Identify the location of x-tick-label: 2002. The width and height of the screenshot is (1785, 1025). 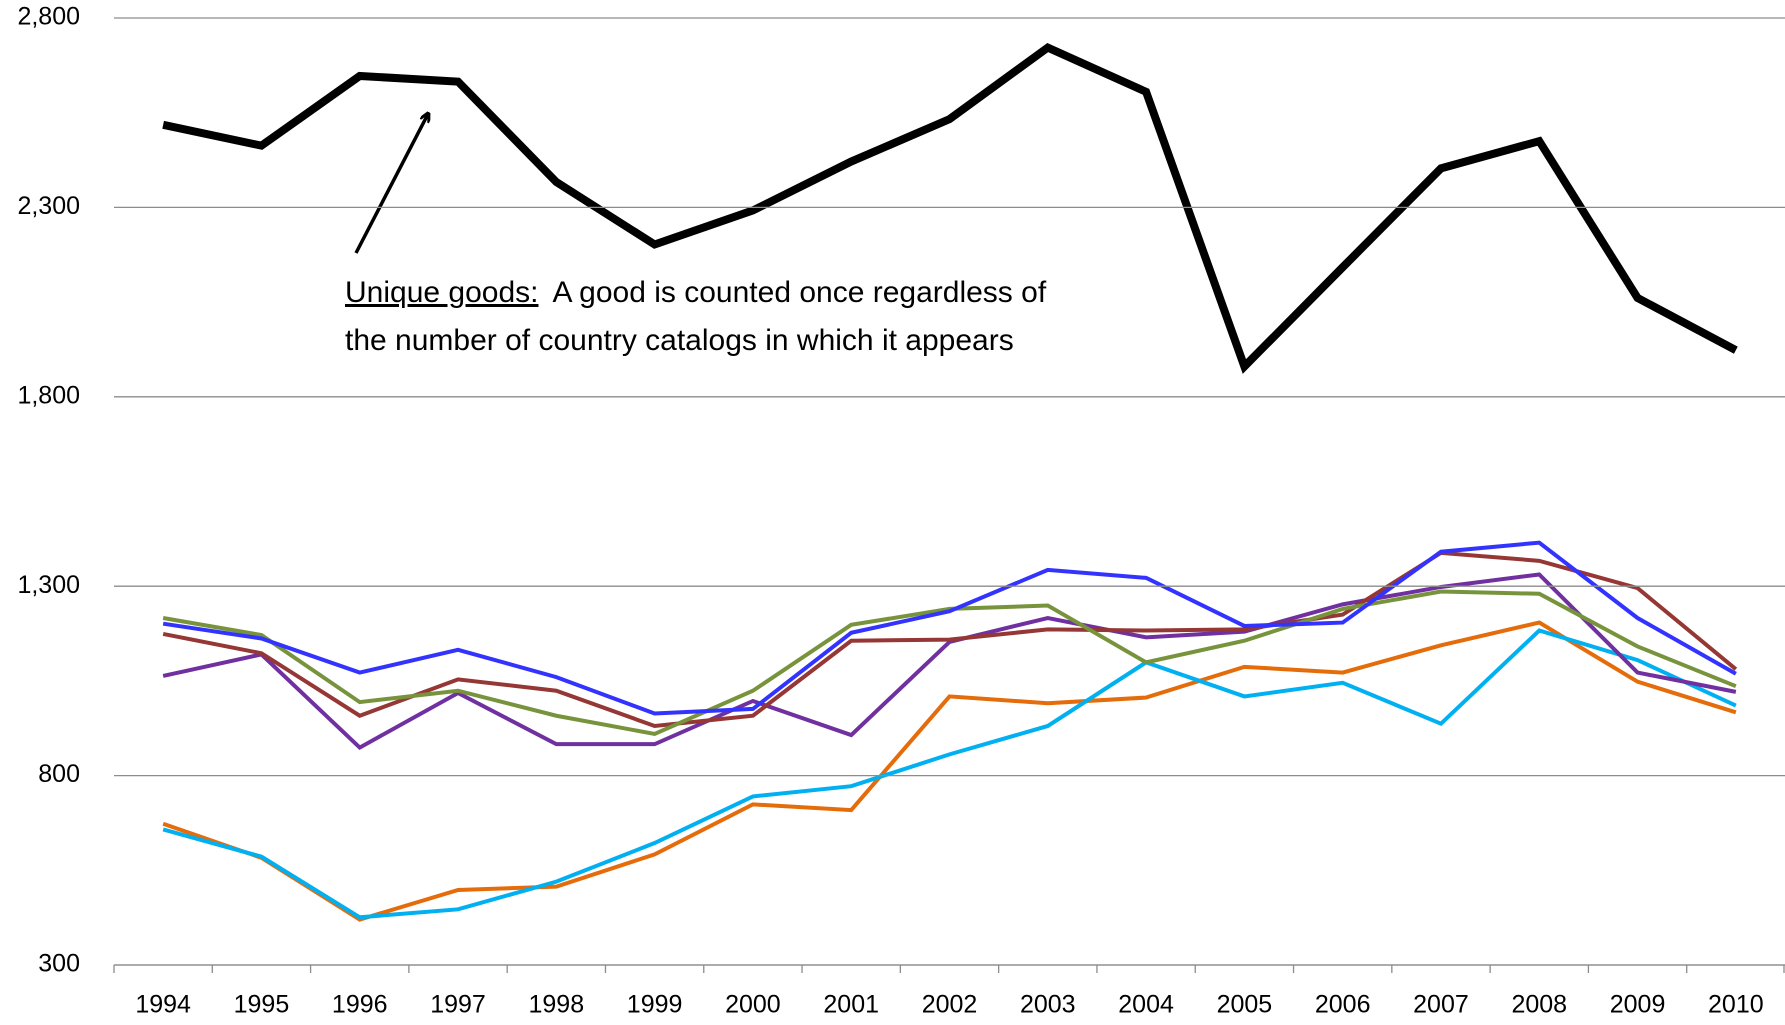
(950, 1005).